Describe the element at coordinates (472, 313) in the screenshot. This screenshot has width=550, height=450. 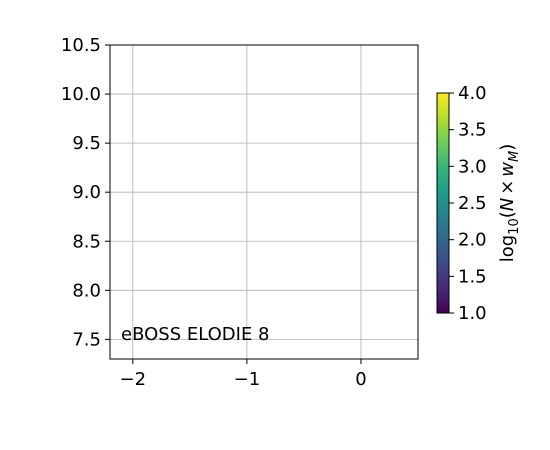
I see `colorbar-tick-label: 1.0` at that location.